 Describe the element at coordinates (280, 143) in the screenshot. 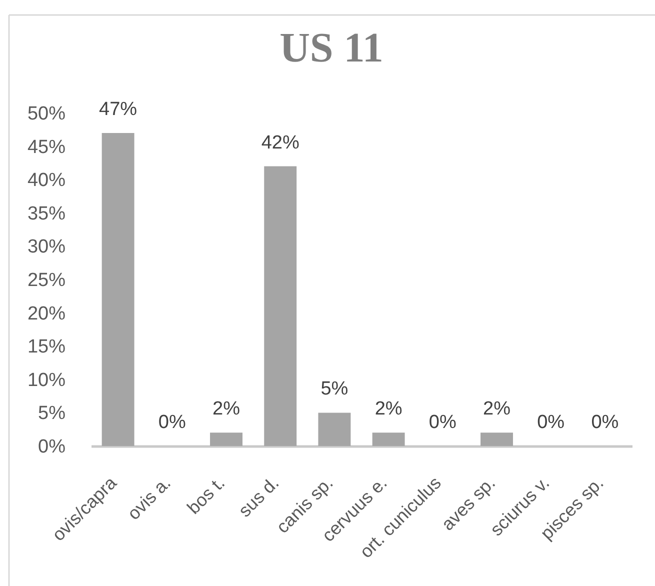

I see `data-label: 42%` at that location.